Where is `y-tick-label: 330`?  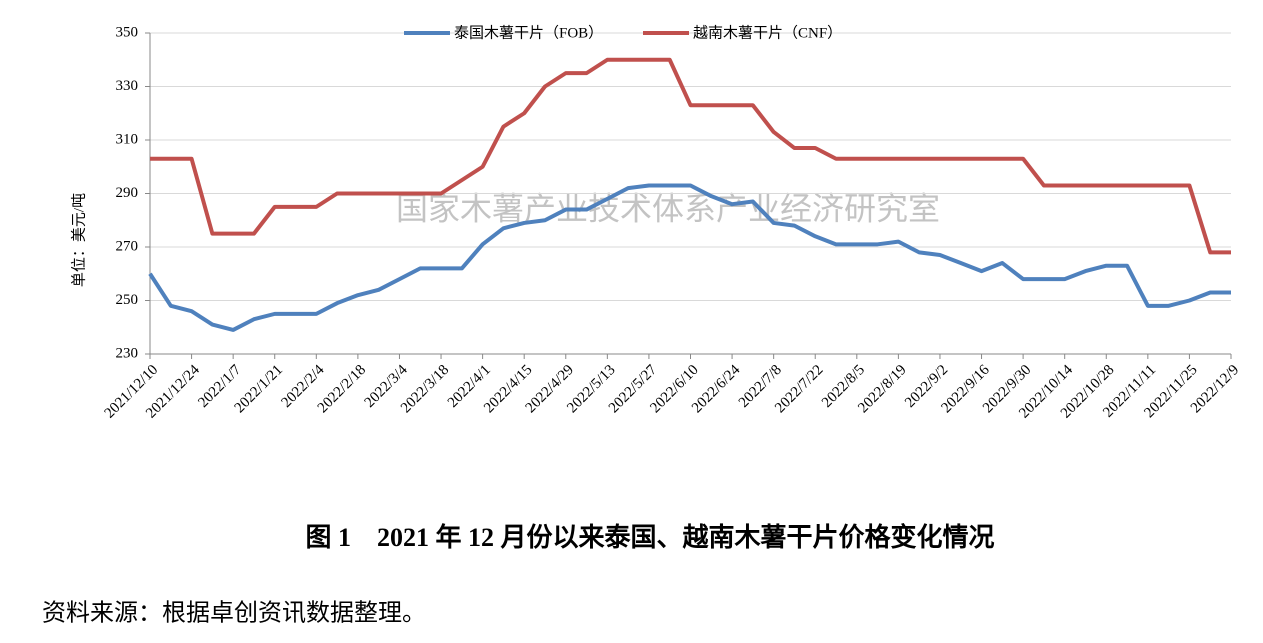
y-tick-label: 330 is located at coordinates (127, 86).